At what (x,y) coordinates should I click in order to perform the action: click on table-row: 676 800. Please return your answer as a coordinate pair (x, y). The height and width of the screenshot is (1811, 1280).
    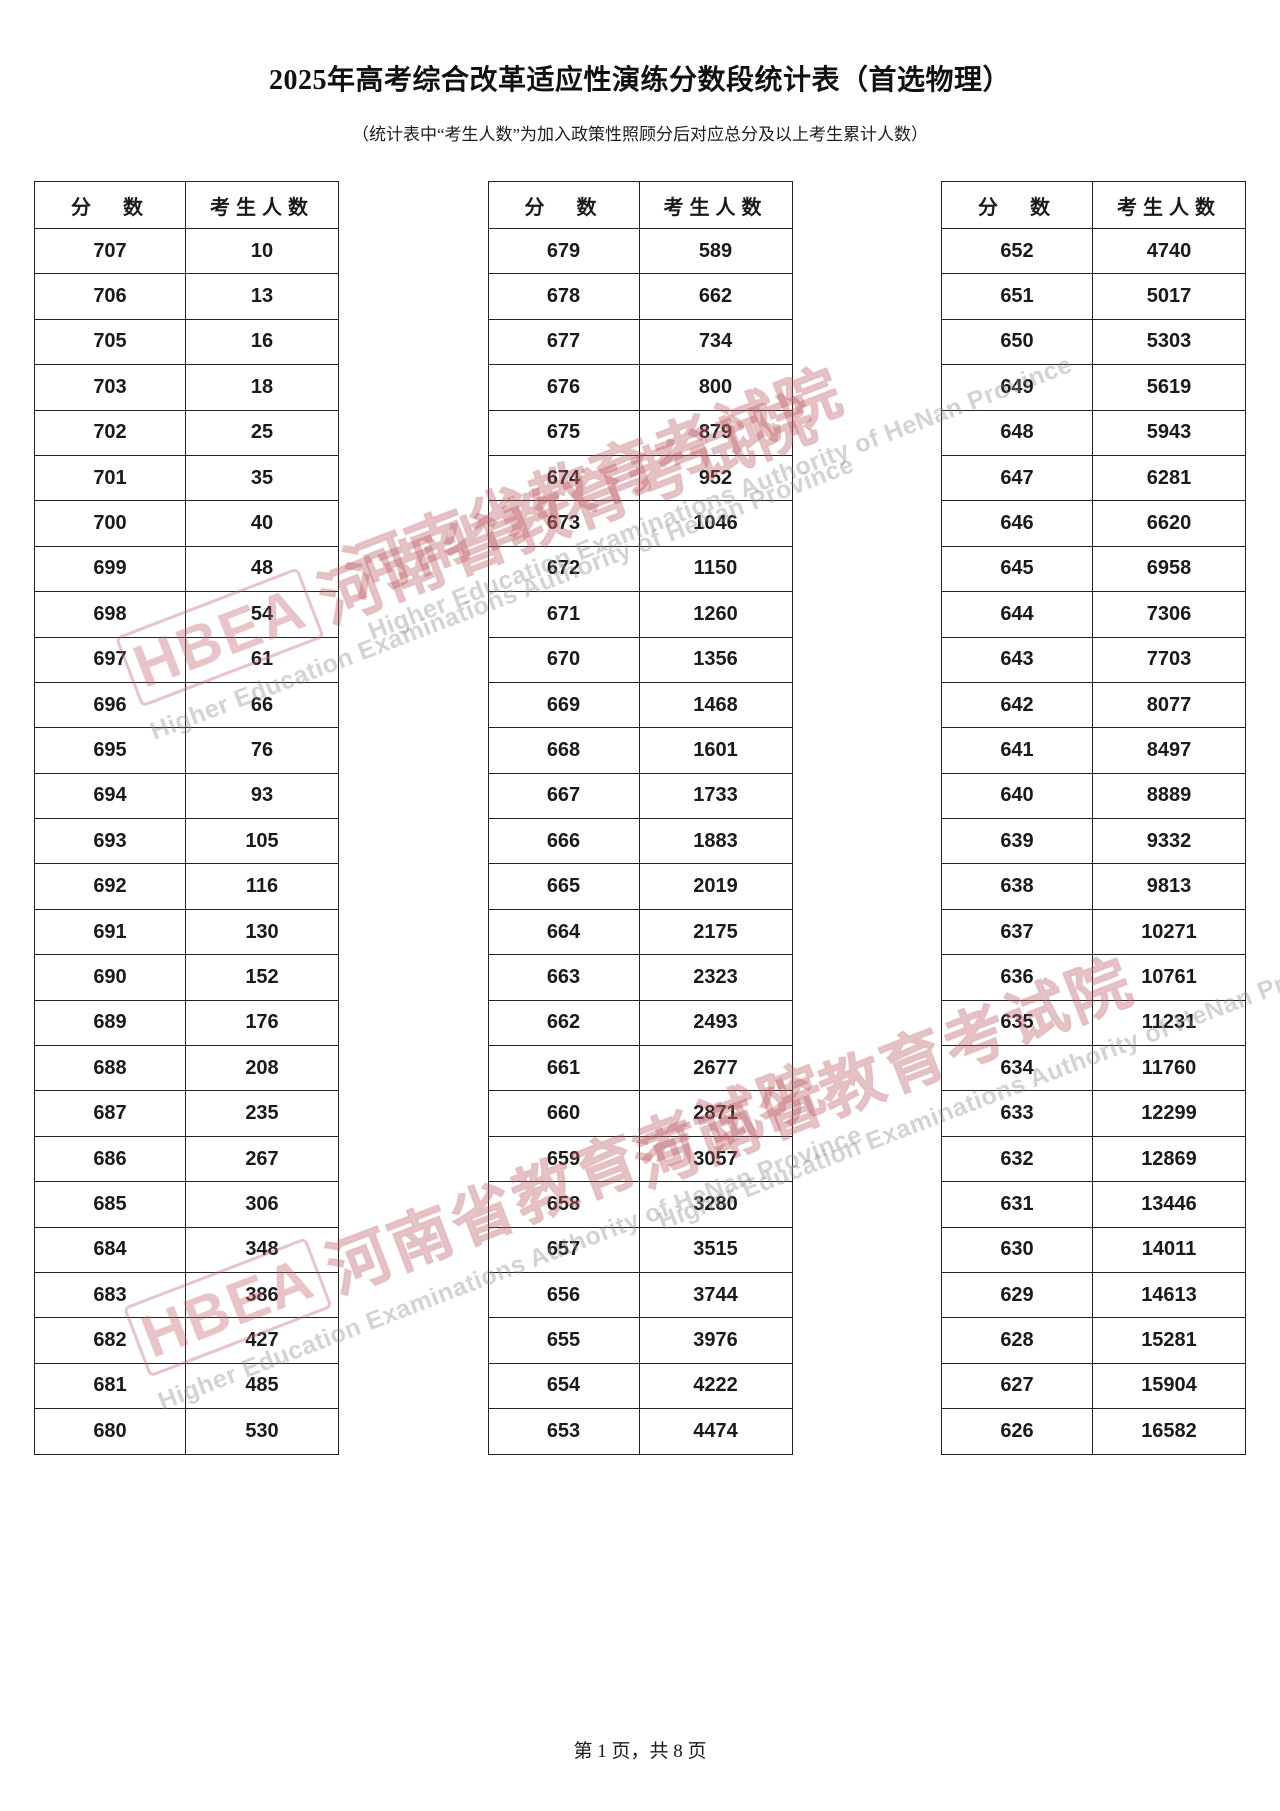
    Looking at the image, I should click on (640, 387).